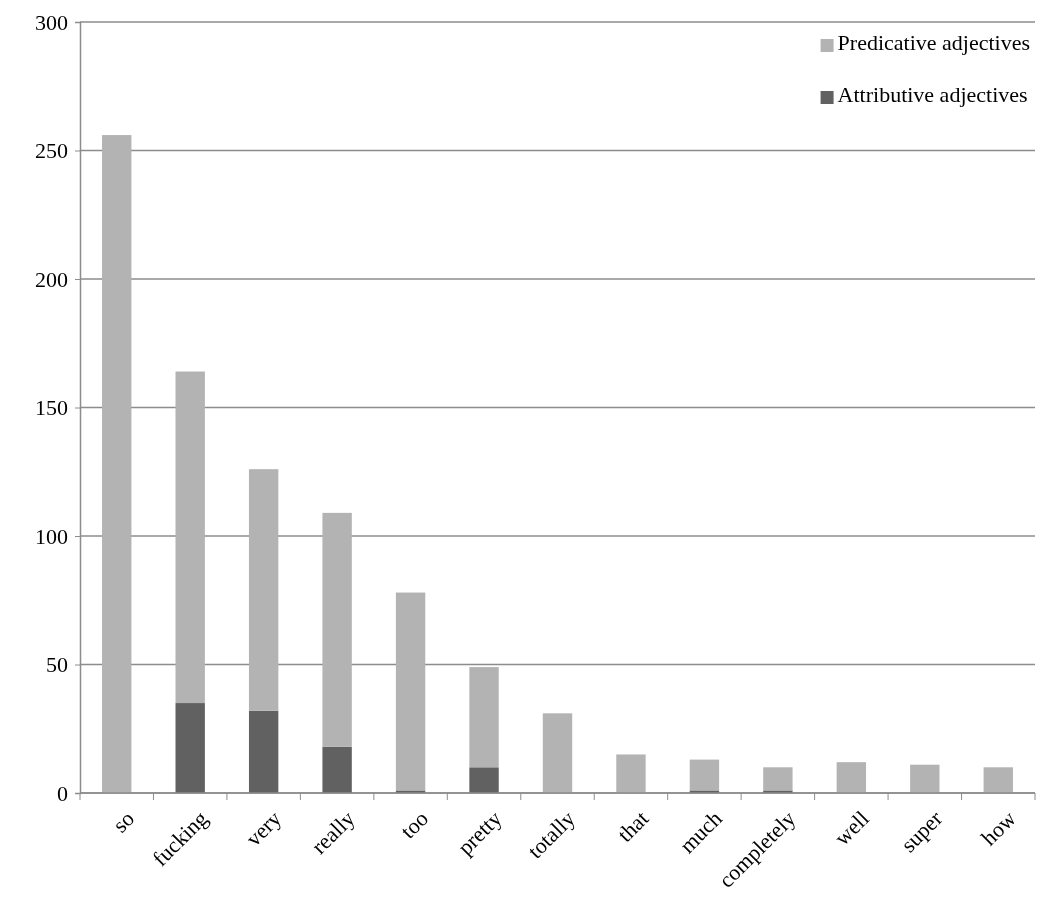 This screenshot has height=920, width=1050. What do you see at coordinates (57, 665) in the screenshot?
I see `y-tick-label: 50` at bounding box center [57, 665].